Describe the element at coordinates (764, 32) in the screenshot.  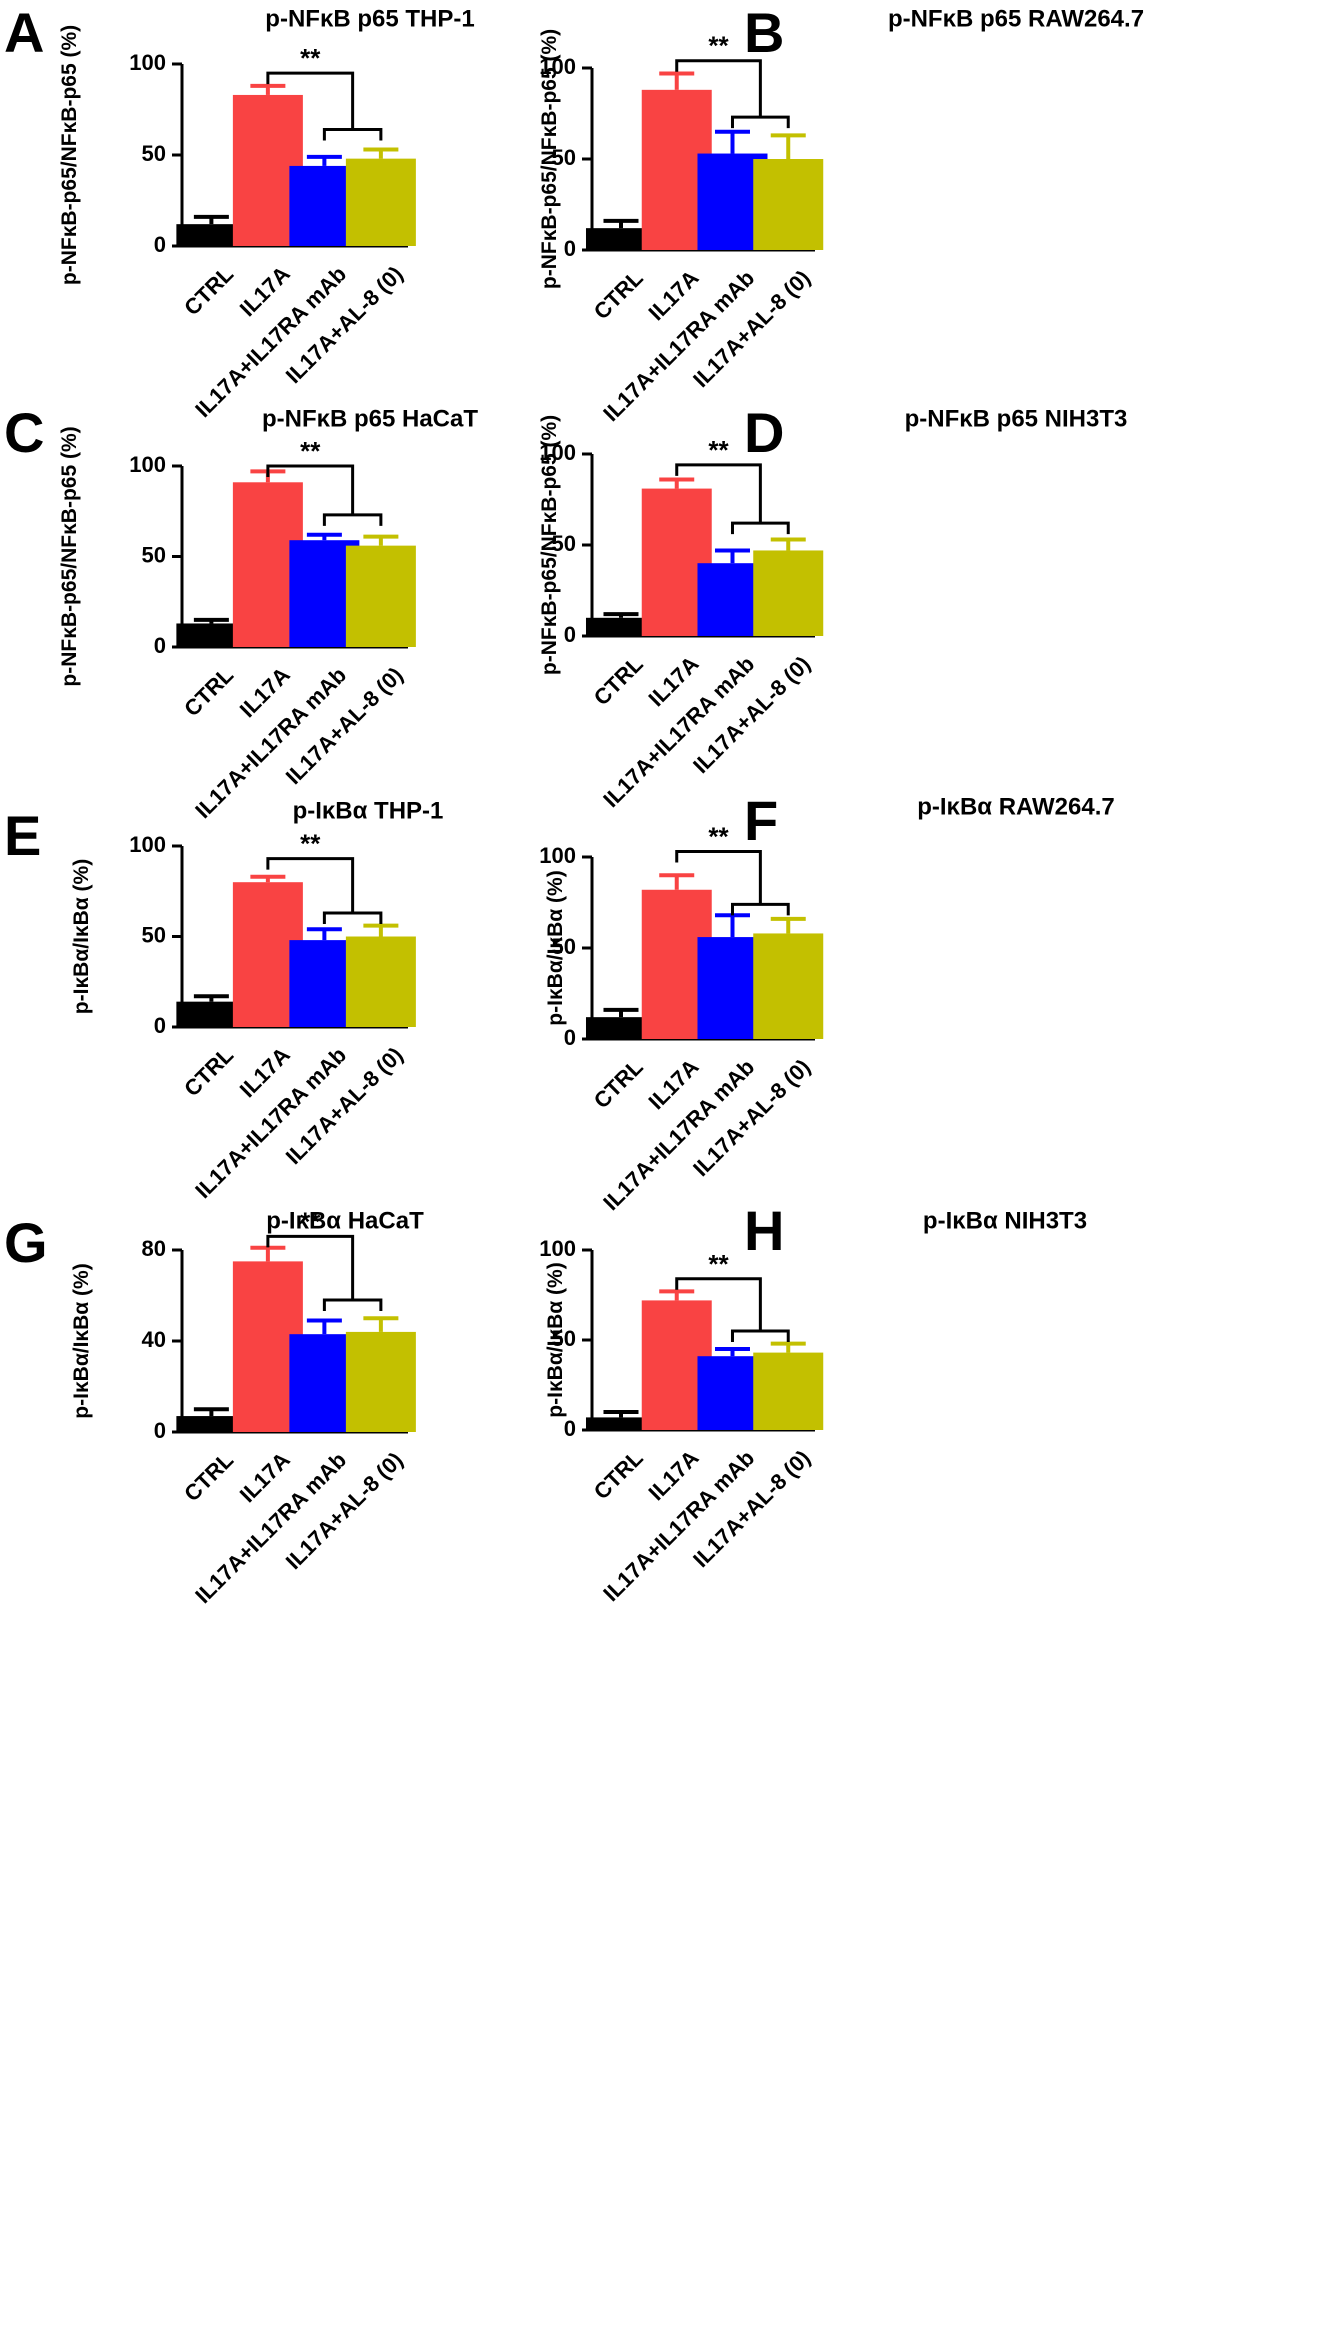
I see `panel-letter: B` at that location.